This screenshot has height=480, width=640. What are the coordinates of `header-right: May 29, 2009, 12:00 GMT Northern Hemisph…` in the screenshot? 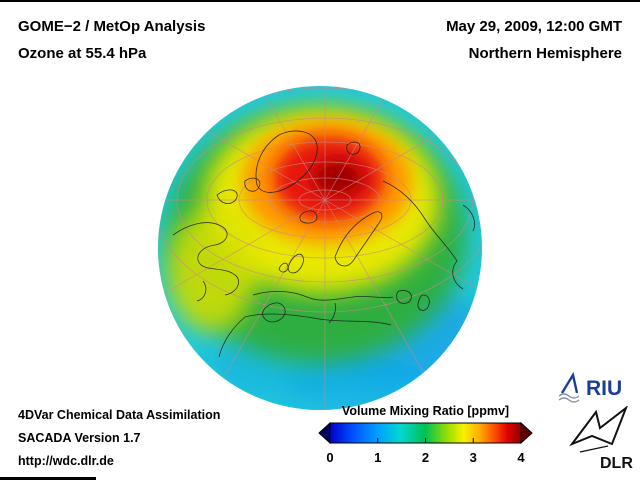 It's located at (534, 40).